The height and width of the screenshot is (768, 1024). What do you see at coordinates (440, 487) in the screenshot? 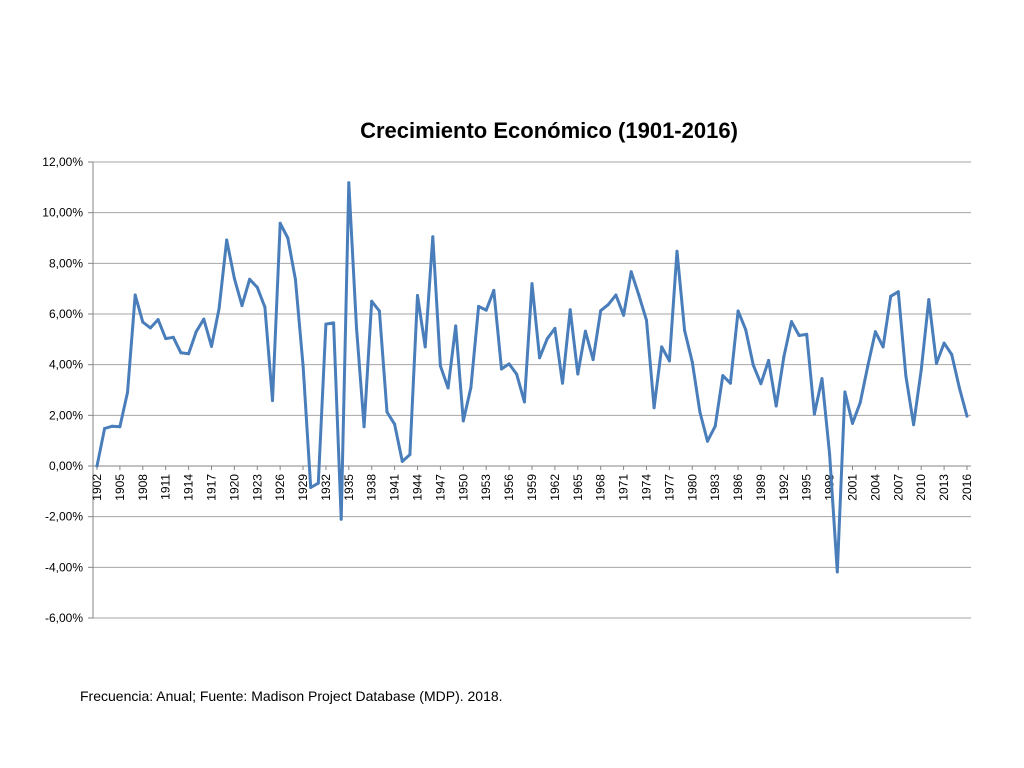
I see `x-tick-label: 1947` at bounding box center [440, 487].